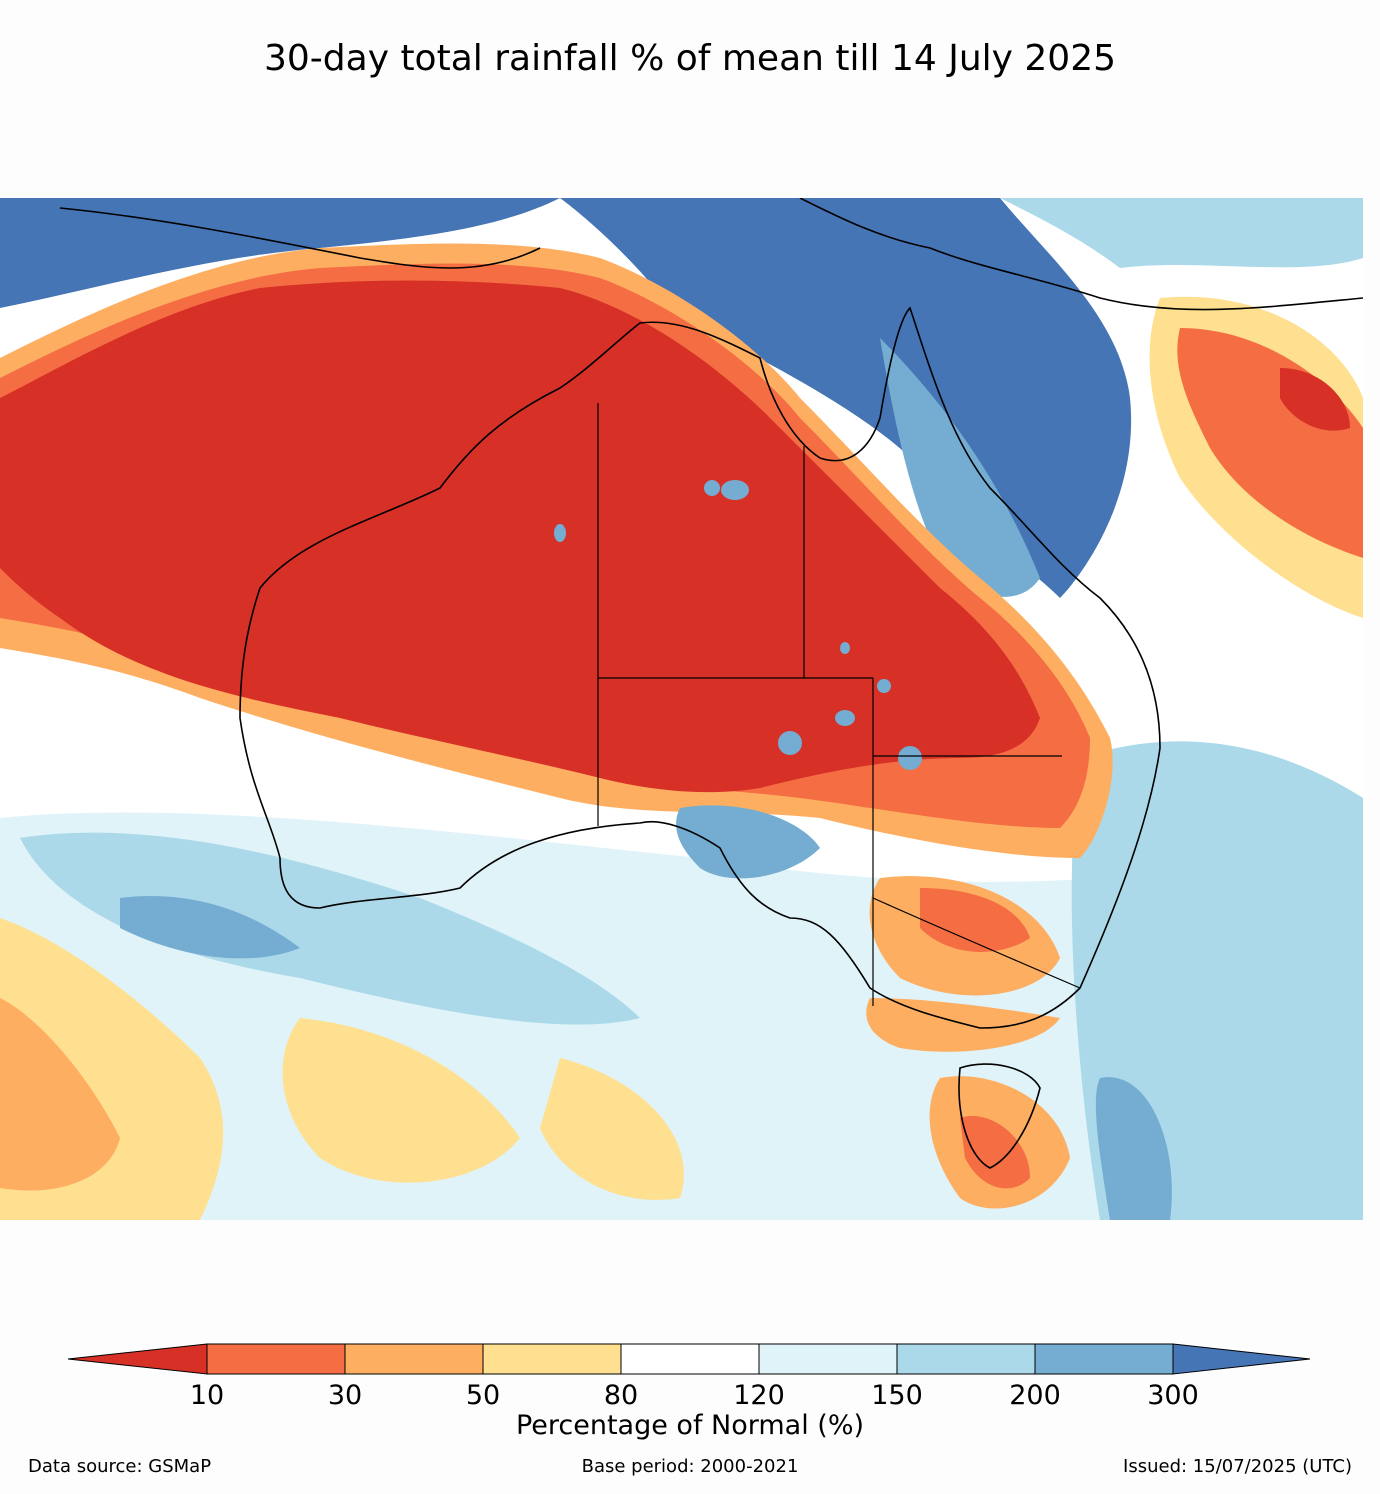 The height and width of the screenshot is (1494, 1380). What do you see at coordinates (759, 1395) in the screenshot?
I see `colorbar-tick-label: 120` at bounding box center [759, 1395].